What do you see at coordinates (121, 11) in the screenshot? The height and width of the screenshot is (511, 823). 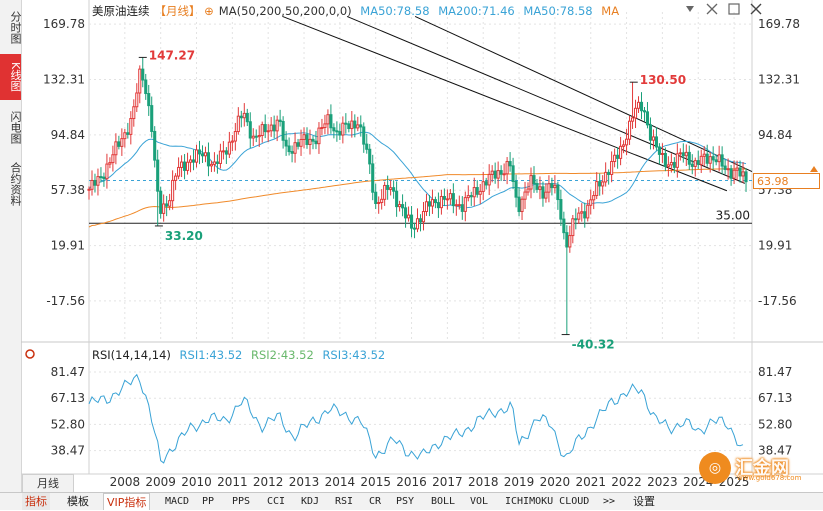 I see `symbol-name: 美原油连续` at bounding box center [121, 11].